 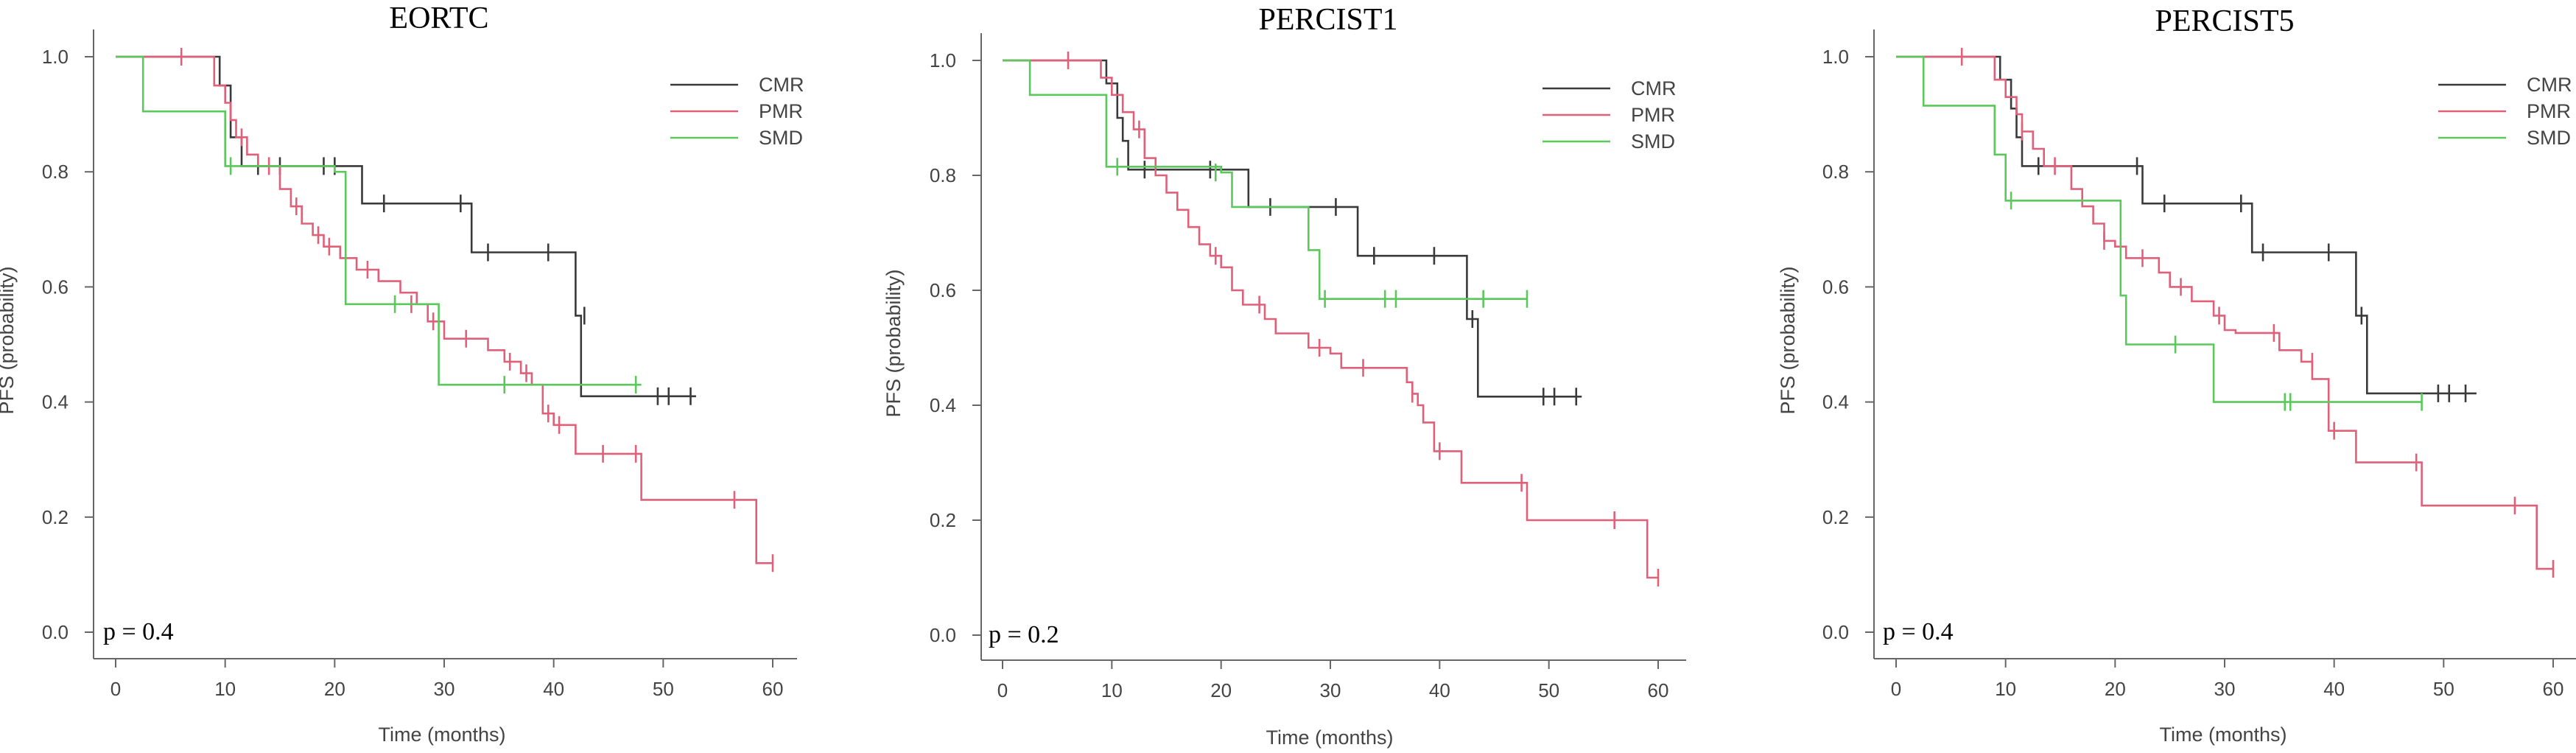 I want to click on p-value: p = 0.2, so click(x=1024, y=634).